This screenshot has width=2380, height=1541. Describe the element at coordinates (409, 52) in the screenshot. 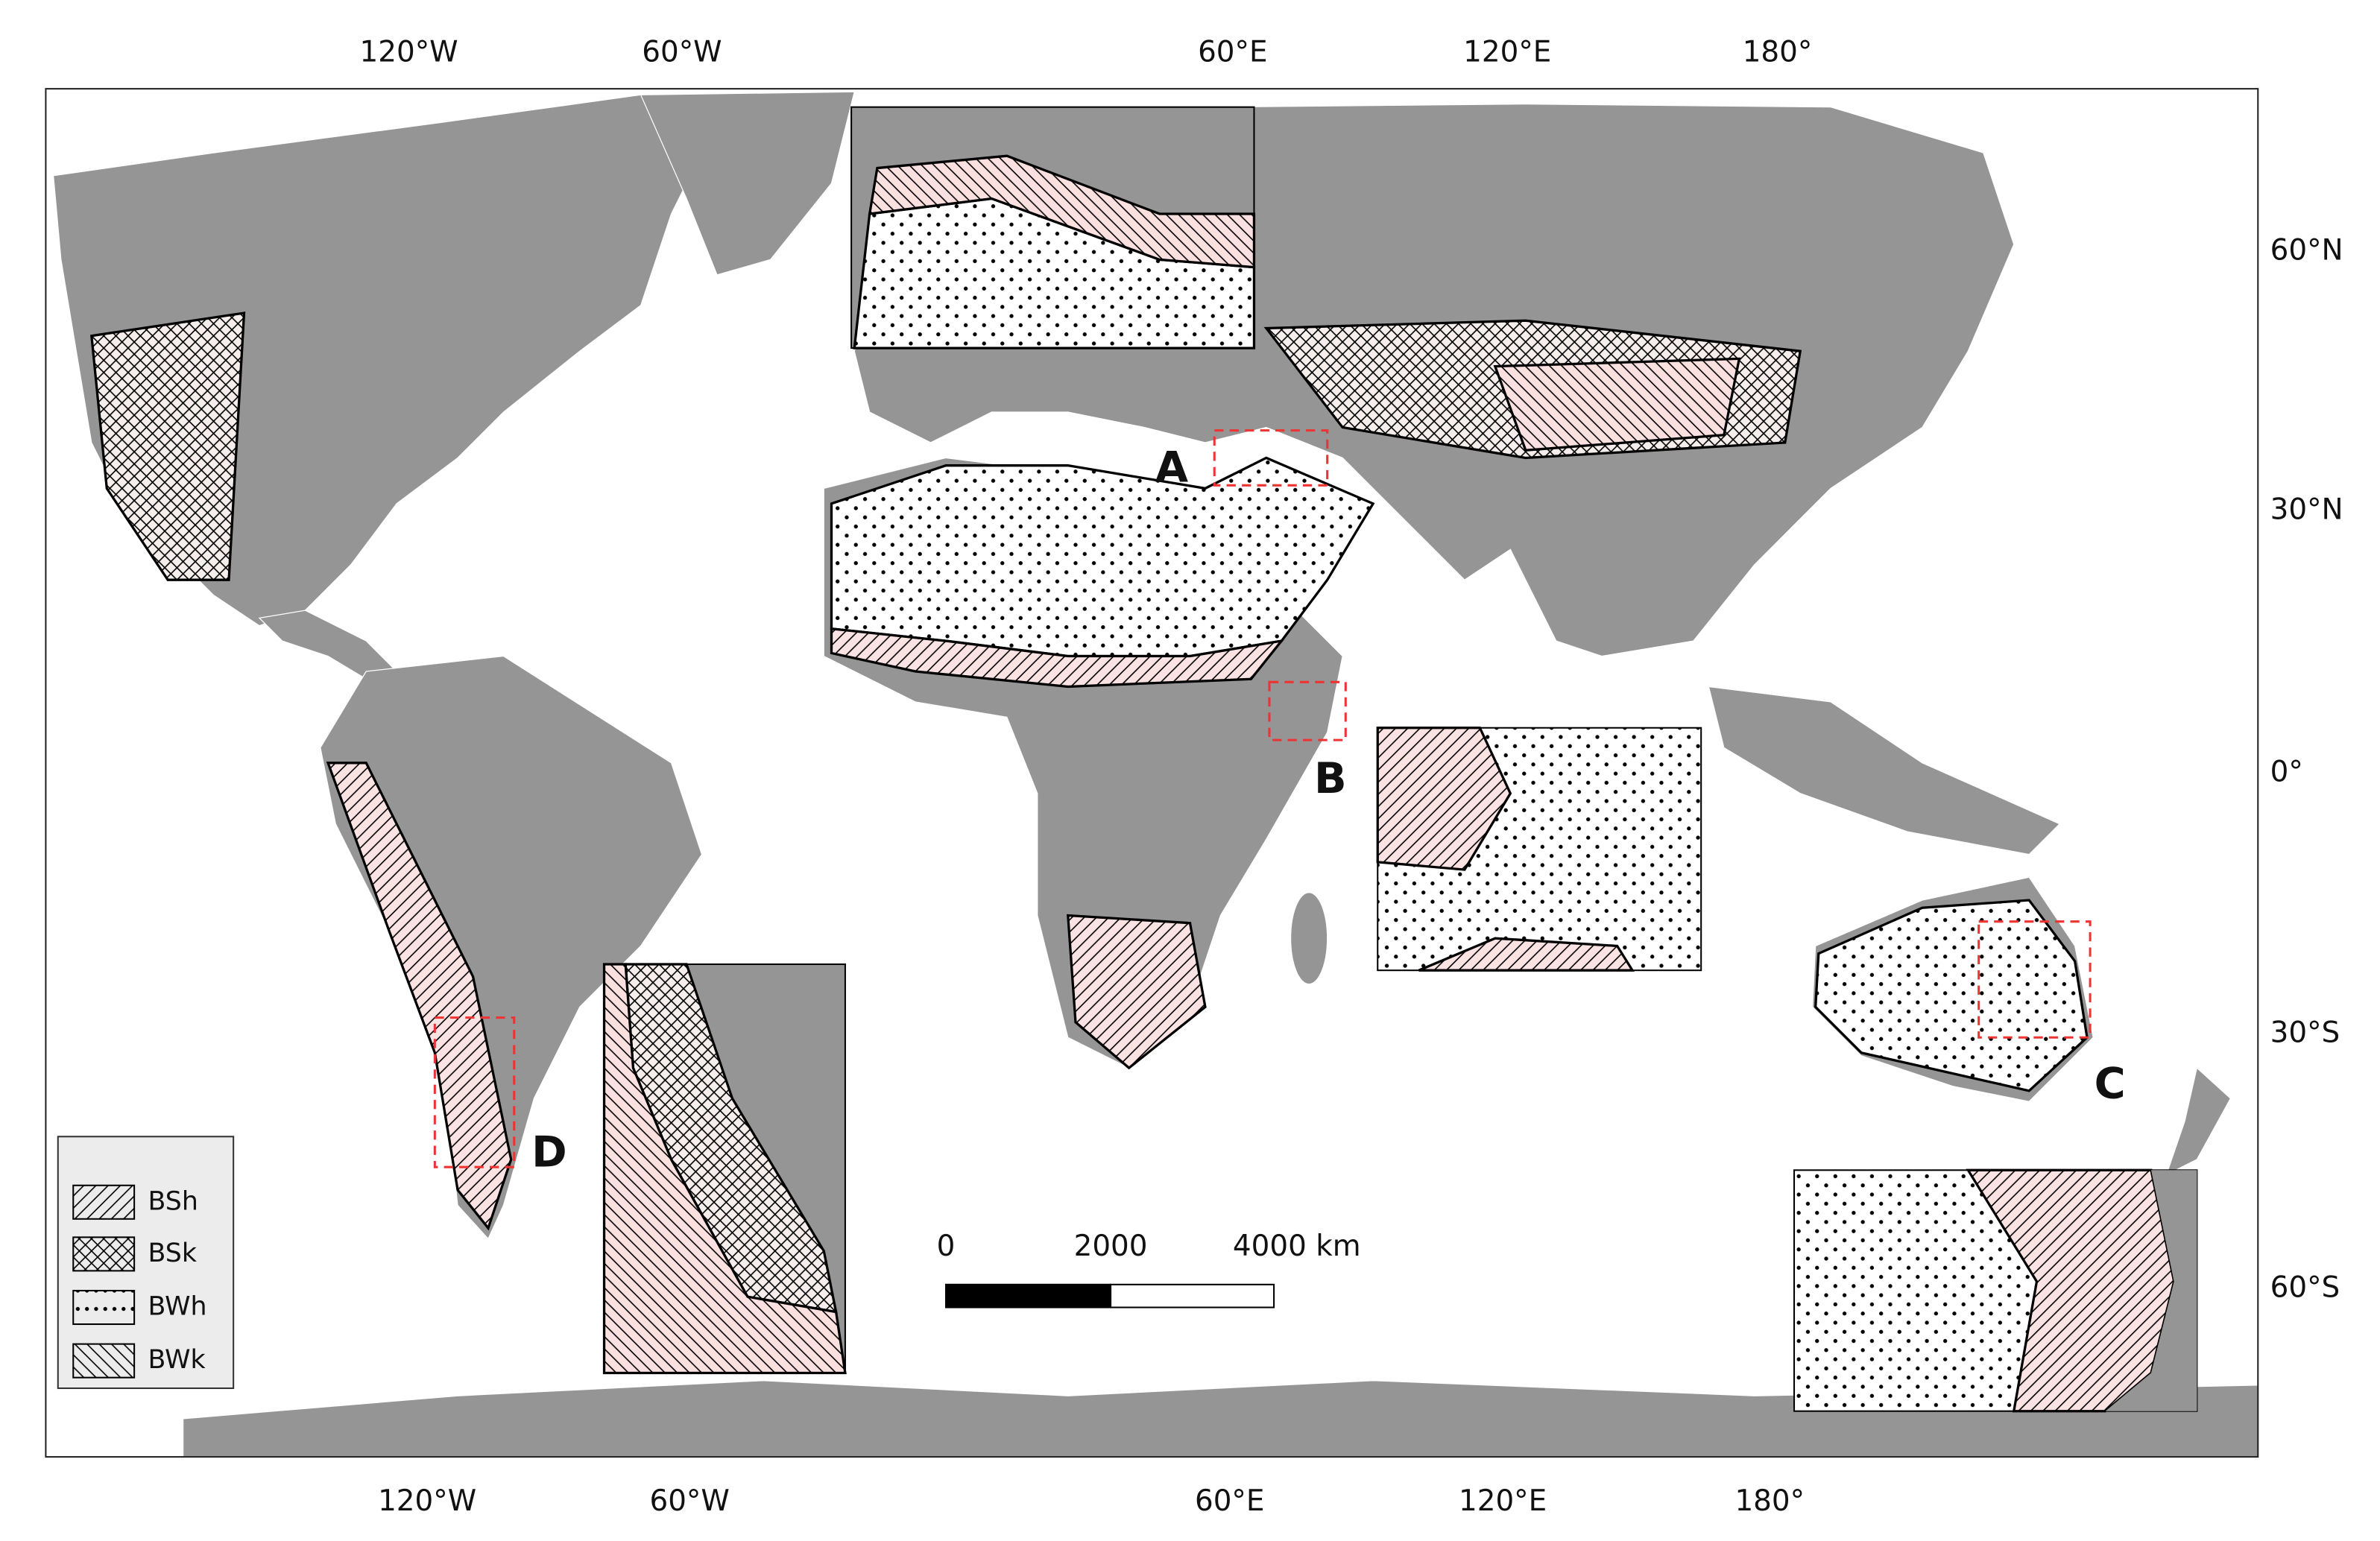

I see `top-axis-label: 120°W` at that location.